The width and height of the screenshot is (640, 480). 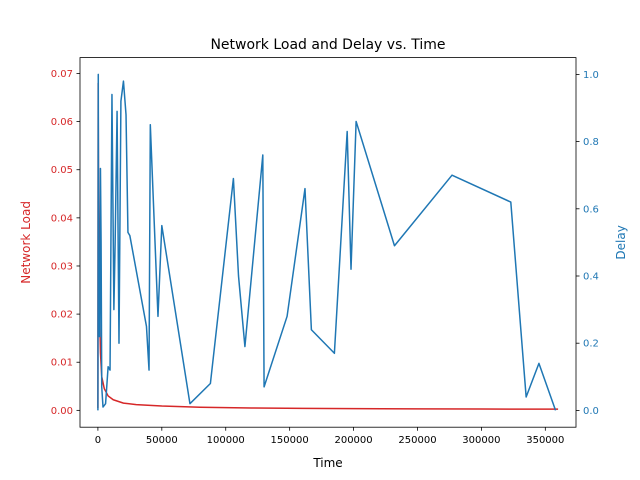 I want to click on x-tick-label: 350000, so click(x=545, y=440).